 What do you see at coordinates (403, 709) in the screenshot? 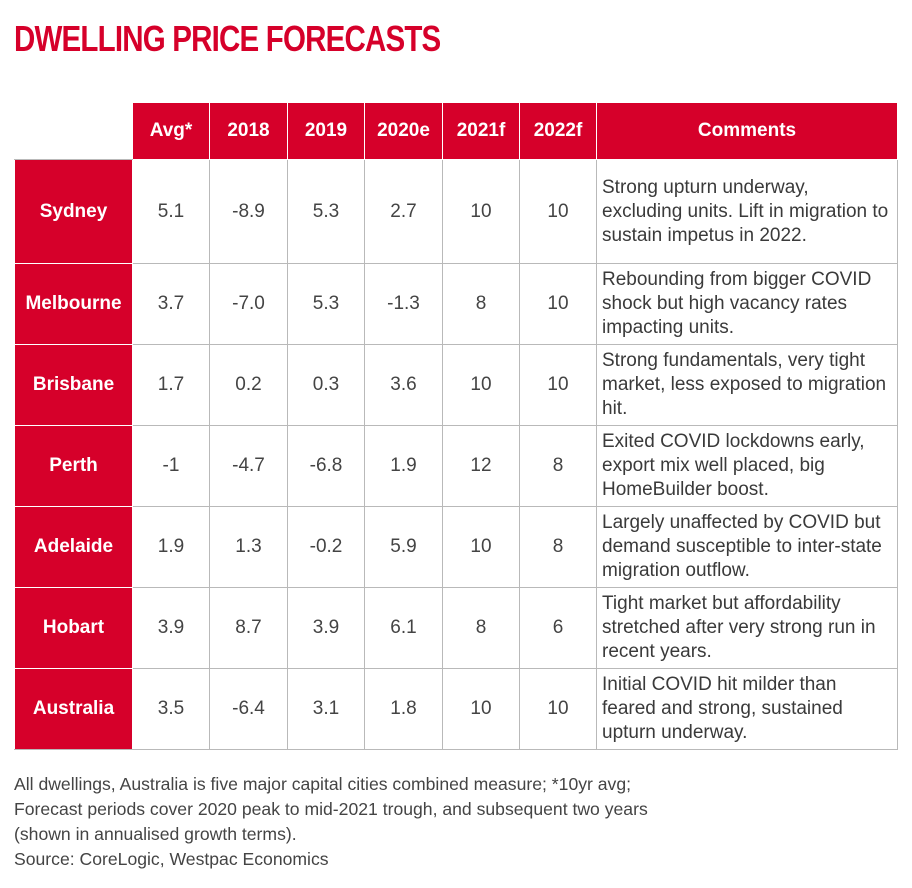
I see `table-cell: 1.8` at bounding box center [403, 709].